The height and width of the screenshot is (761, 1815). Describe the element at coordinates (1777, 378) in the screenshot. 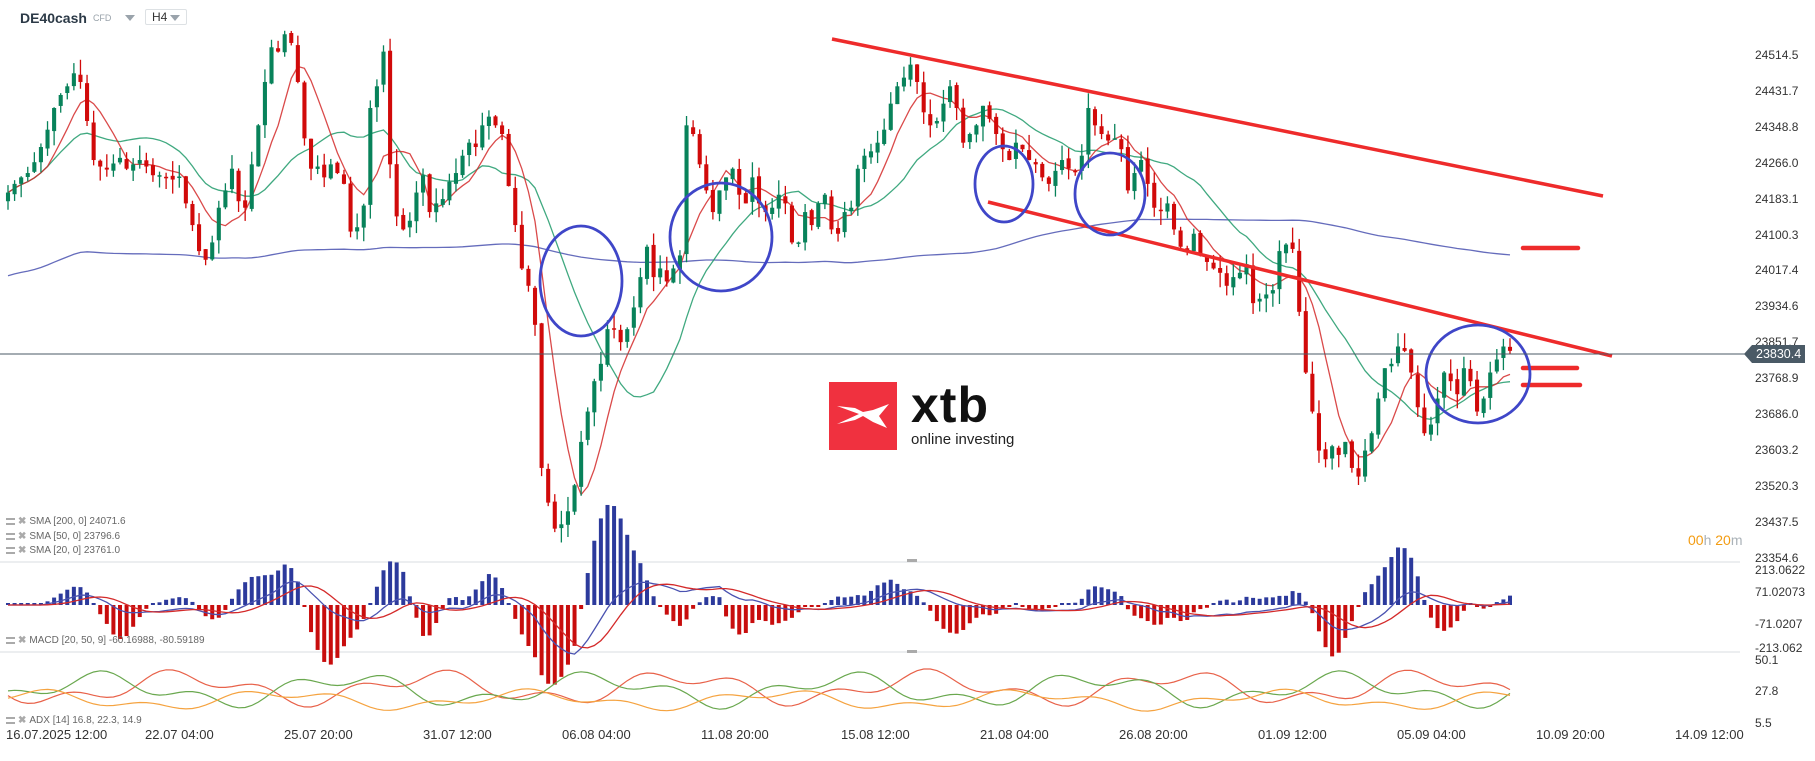

I see `price-axis-label: 23768.9` at that location.